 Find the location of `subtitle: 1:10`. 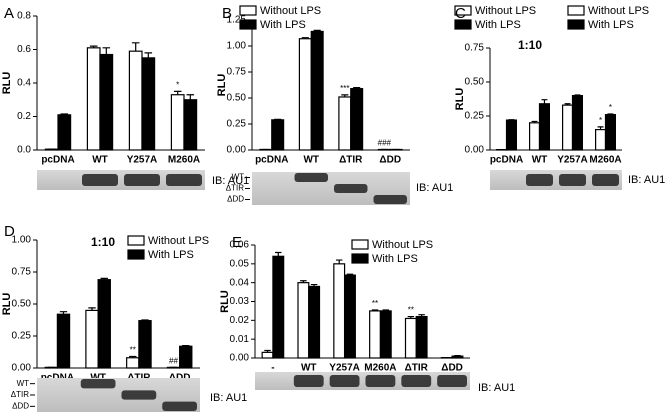

subtitle: 1:10 is located at coordinates (103, 242).